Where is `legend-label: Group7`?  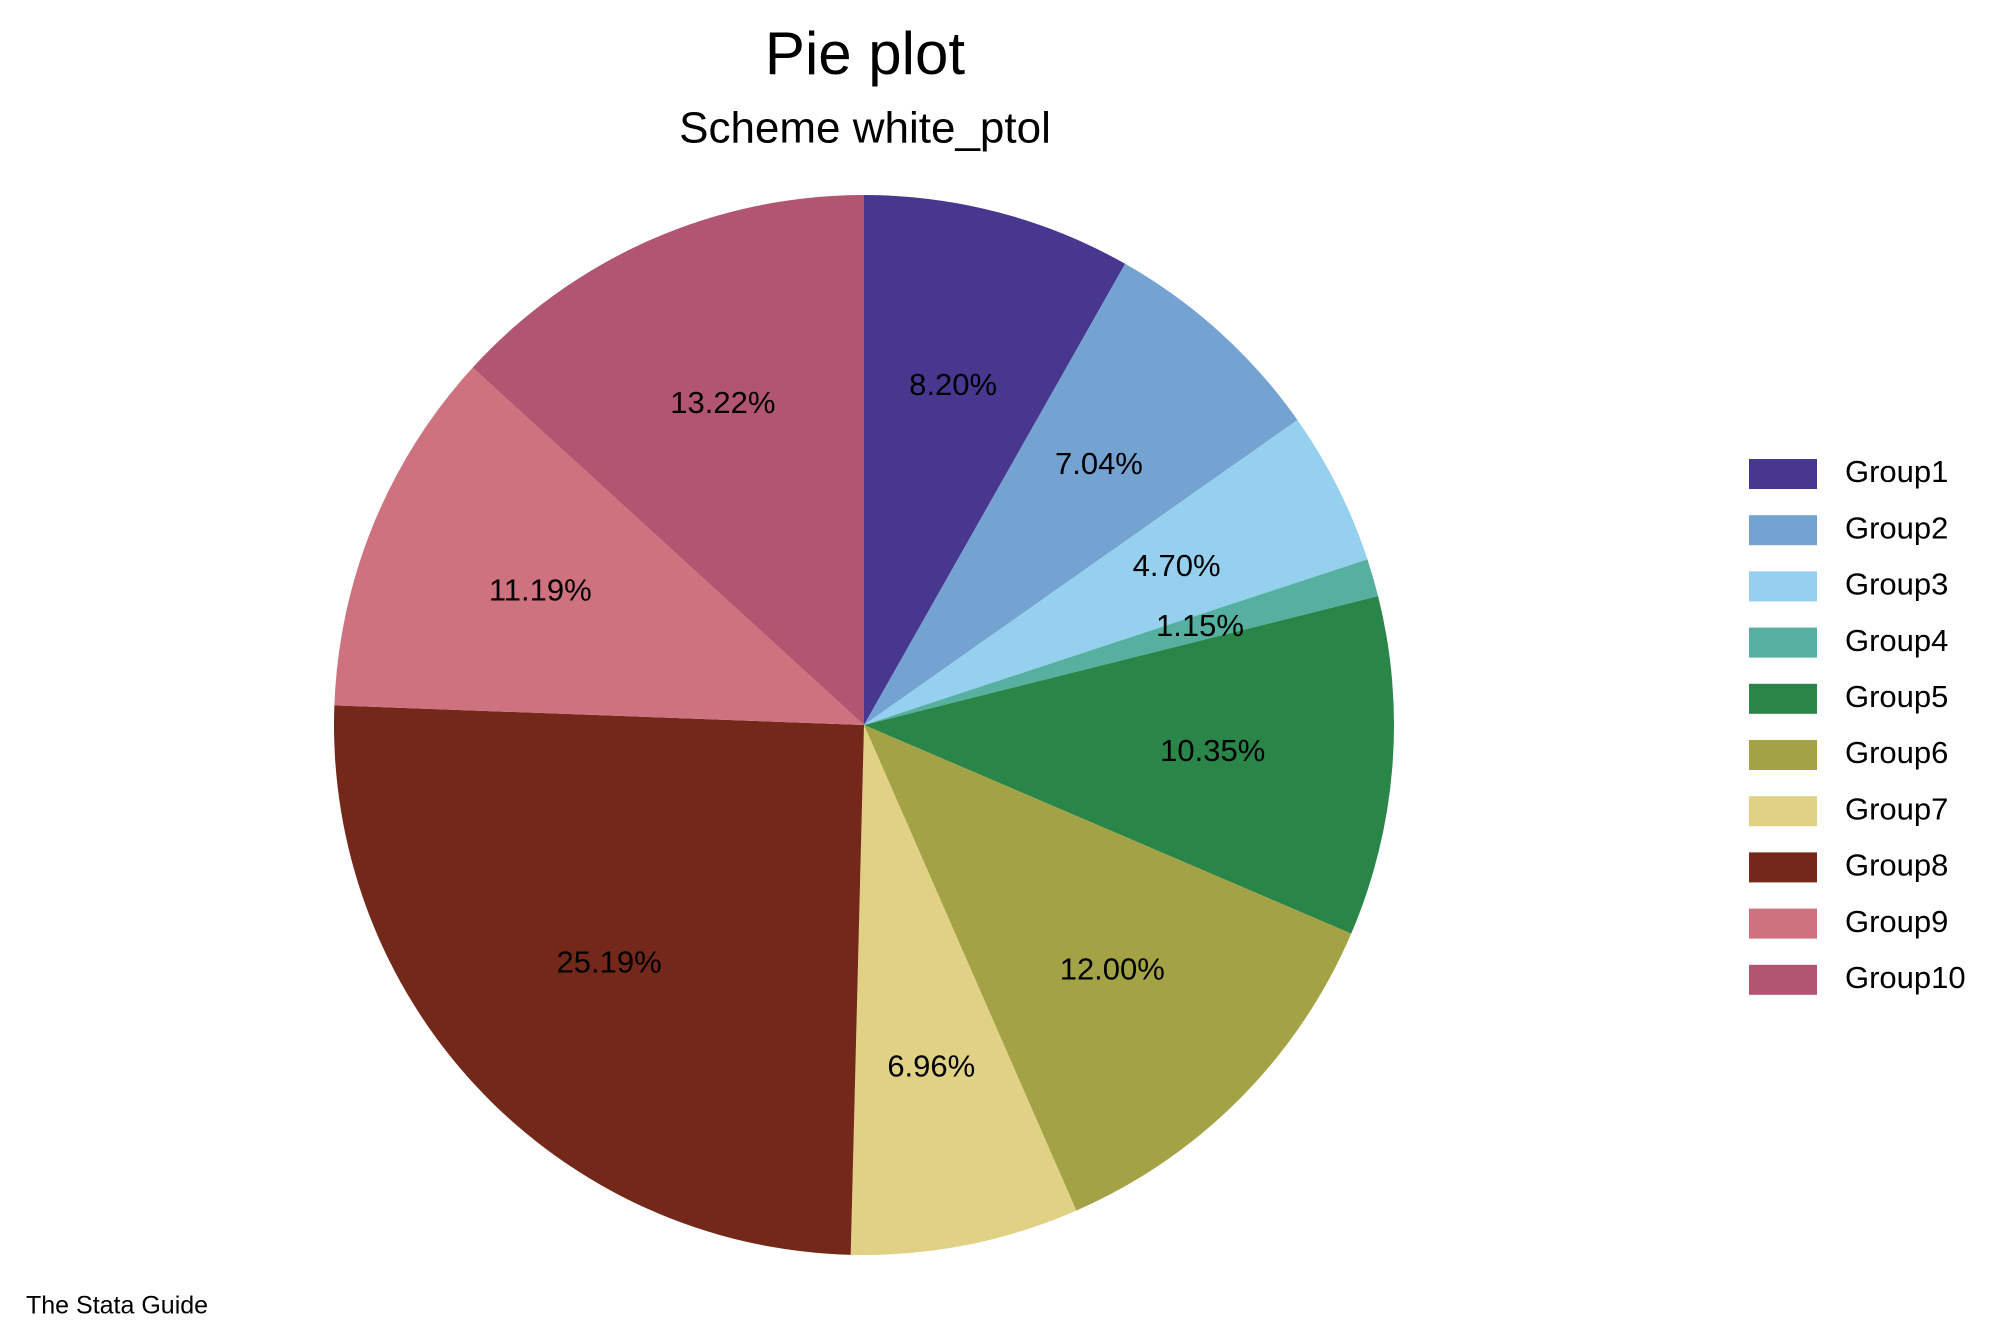 legend-label: Group7 is located at coordinates (1896, 808).